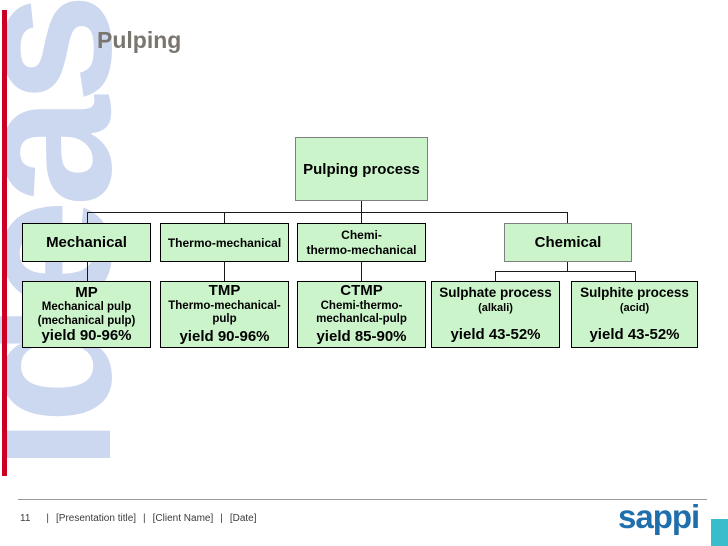 This screenshot has height=546, width=728. What do you see at coordinates (361, 234) in the screenshot?
I see `node-label-line1: Chemi-` at bounding box center [361, 234].